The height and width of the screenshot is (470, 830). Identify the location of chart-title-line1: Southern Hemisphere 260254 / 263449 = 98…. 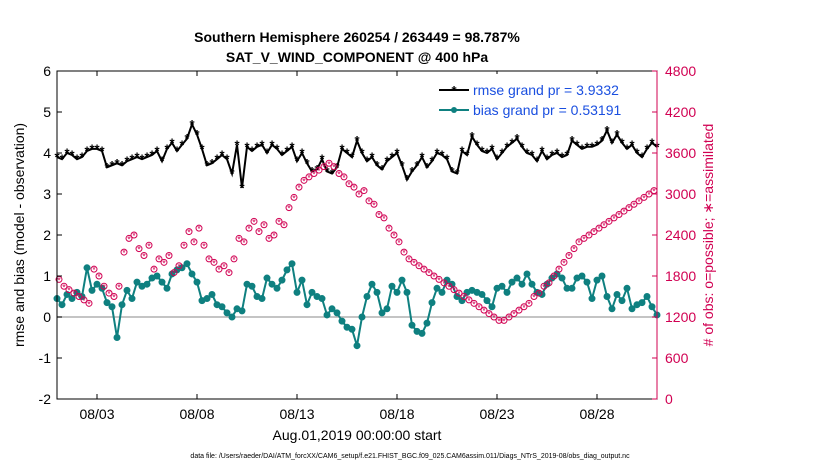
(357, 37).